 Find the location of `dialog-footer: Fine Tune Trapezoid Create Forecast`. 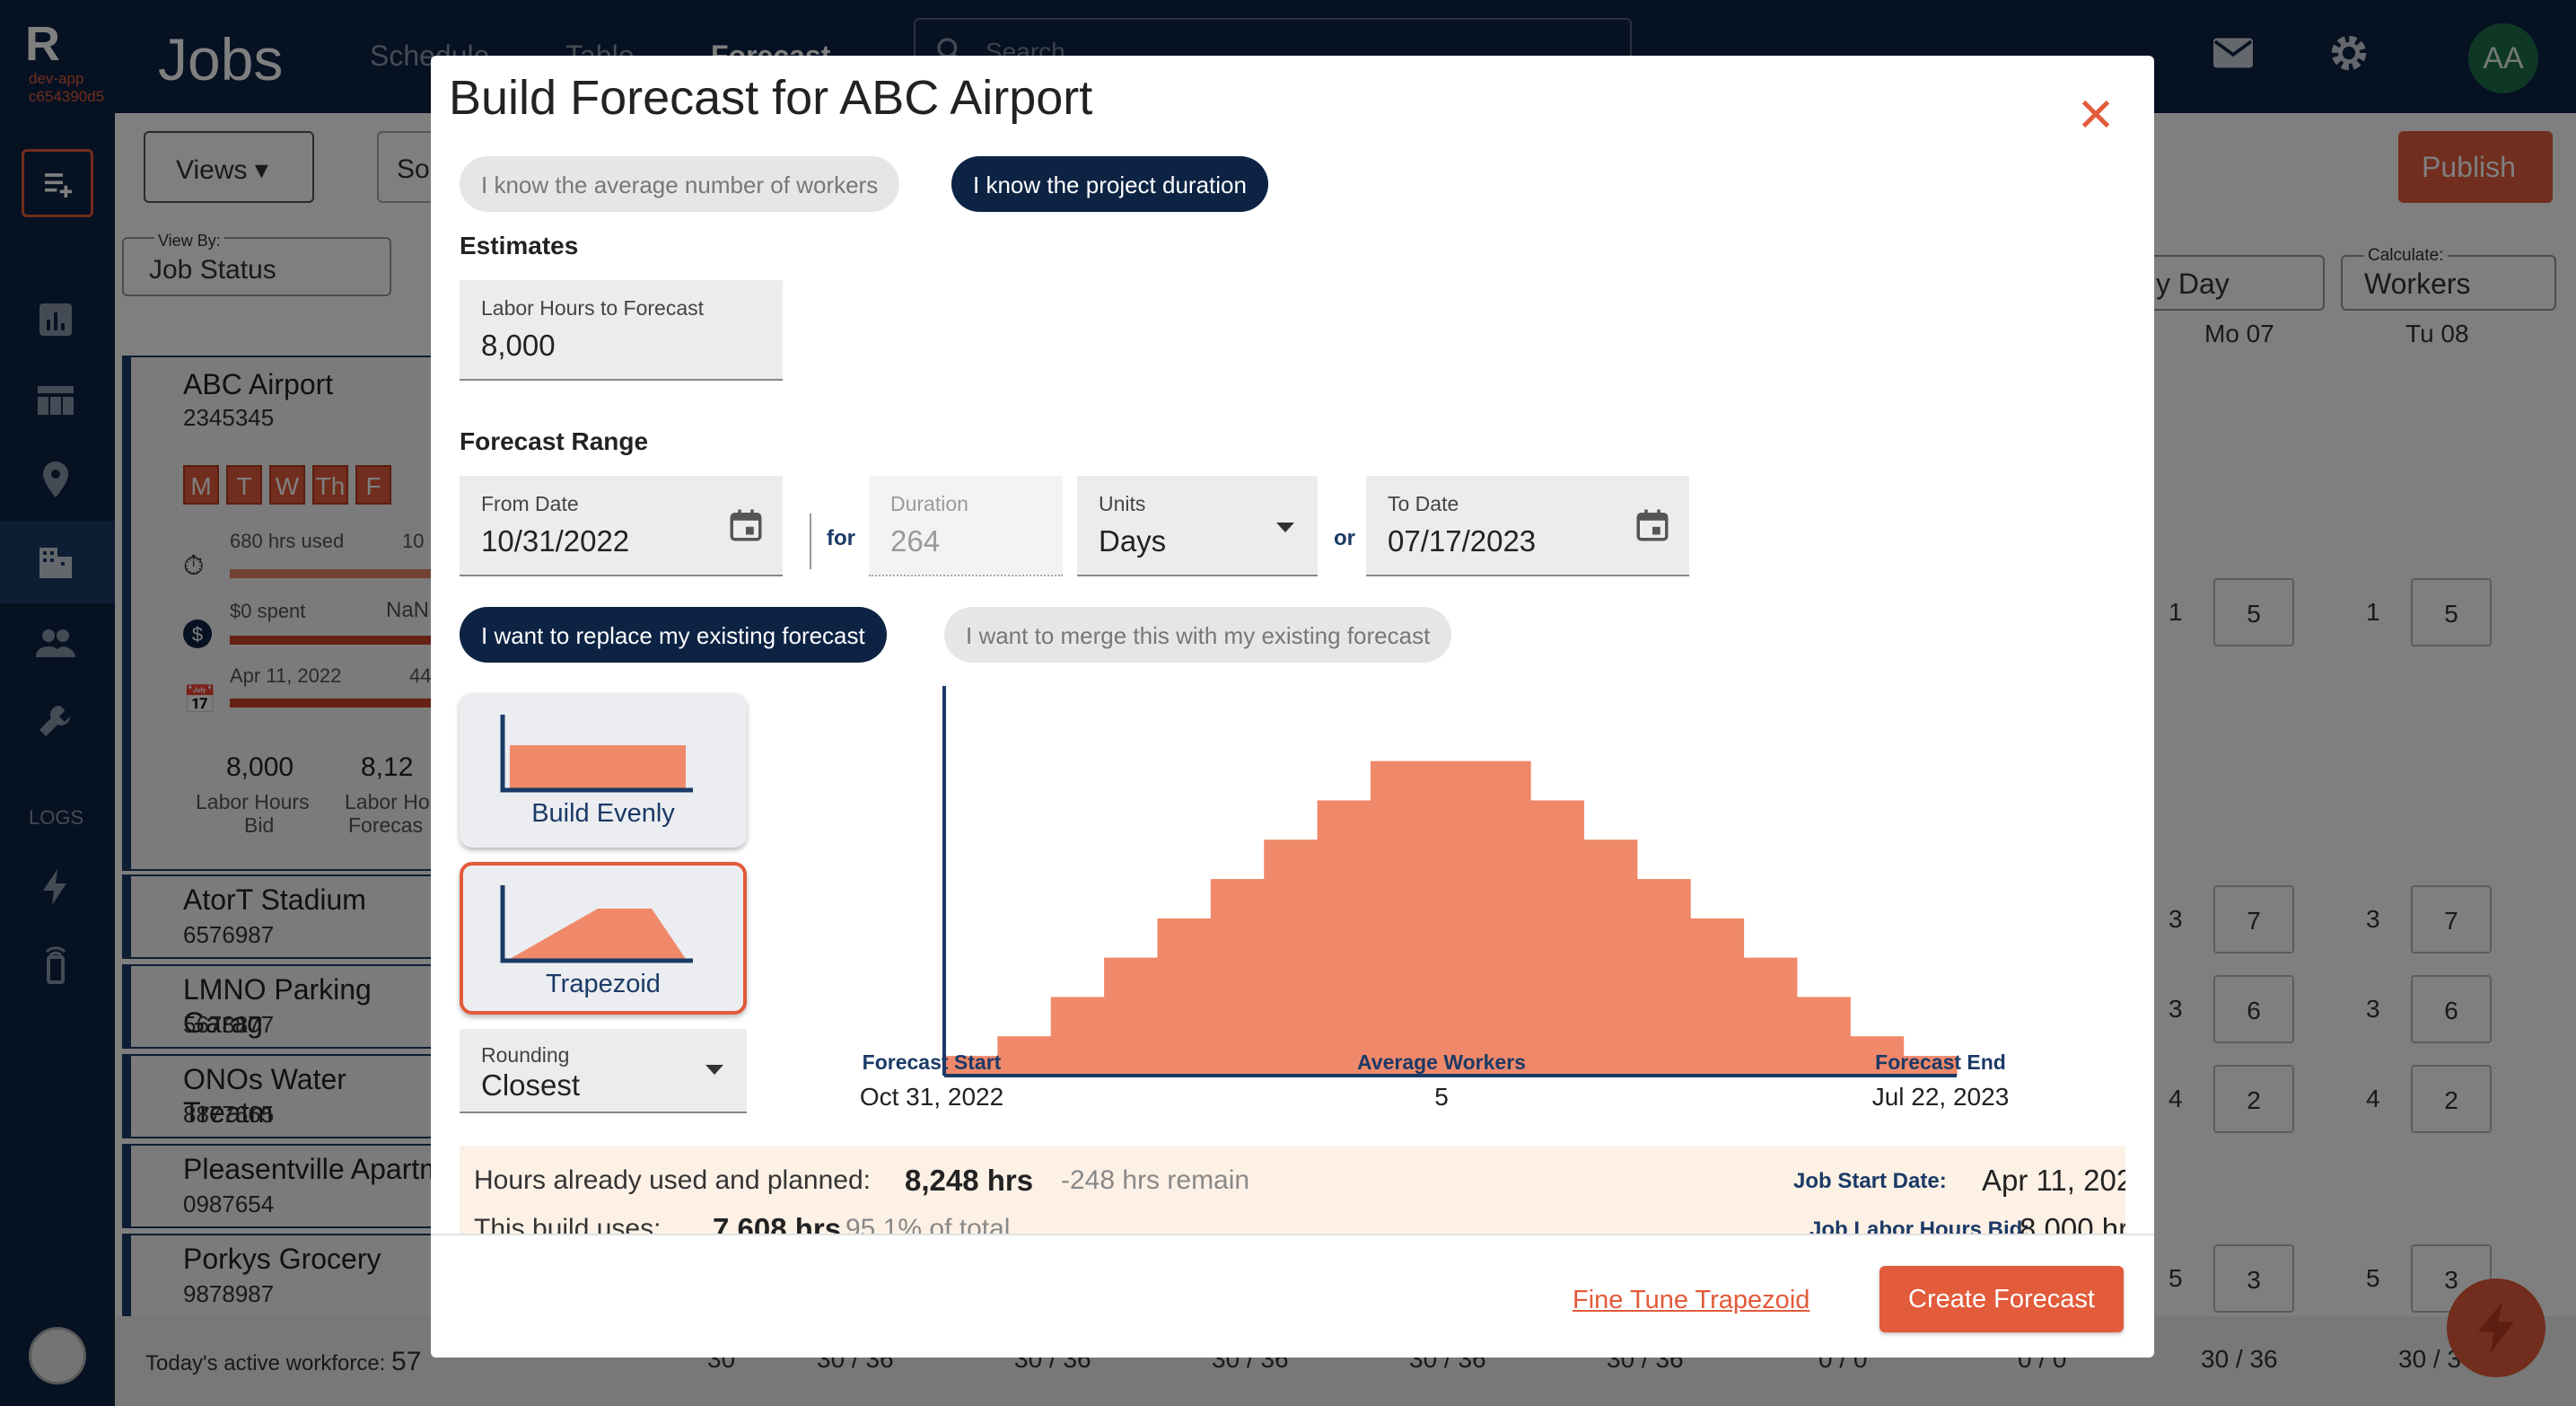

dialog-footer: Fine Tune Trapezoid Create Forecast is located at coordinates (1292, 1296).